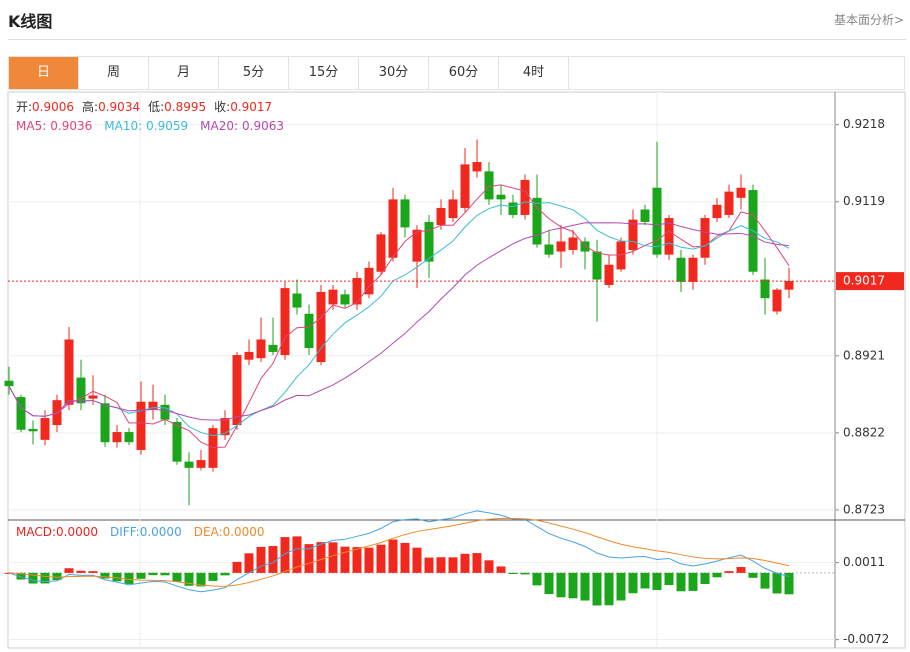 Image resolution: width=910 pixels, height=652 pixels. Describe the element at coordinates (868, 20) in the screenshot. I see `fundamental-link: 基本面分析>` at that location.